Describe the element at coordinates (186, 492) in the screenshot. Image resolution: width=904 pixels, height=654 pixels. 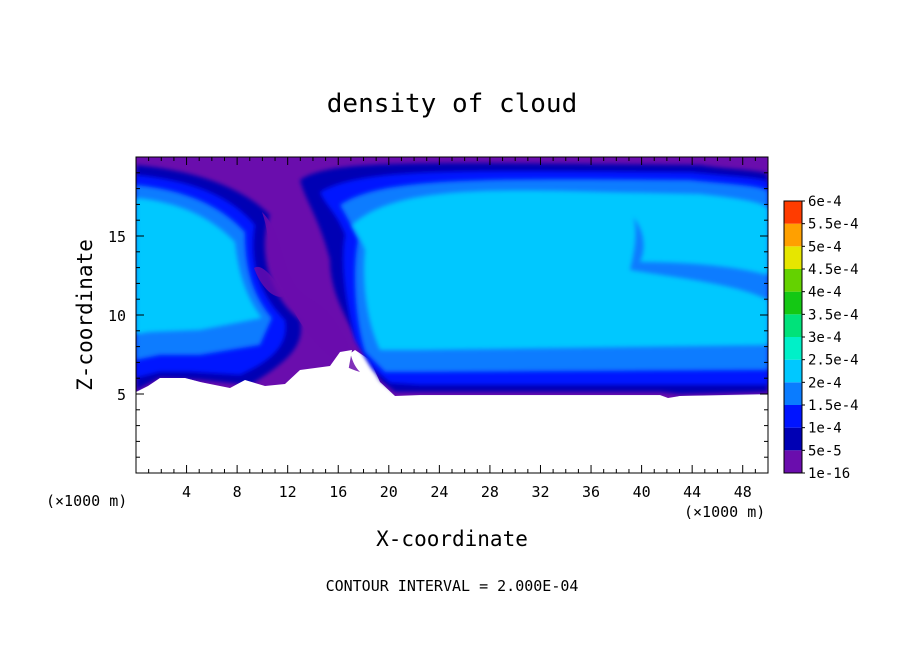
I see `x-tick-label: 4` at that location.